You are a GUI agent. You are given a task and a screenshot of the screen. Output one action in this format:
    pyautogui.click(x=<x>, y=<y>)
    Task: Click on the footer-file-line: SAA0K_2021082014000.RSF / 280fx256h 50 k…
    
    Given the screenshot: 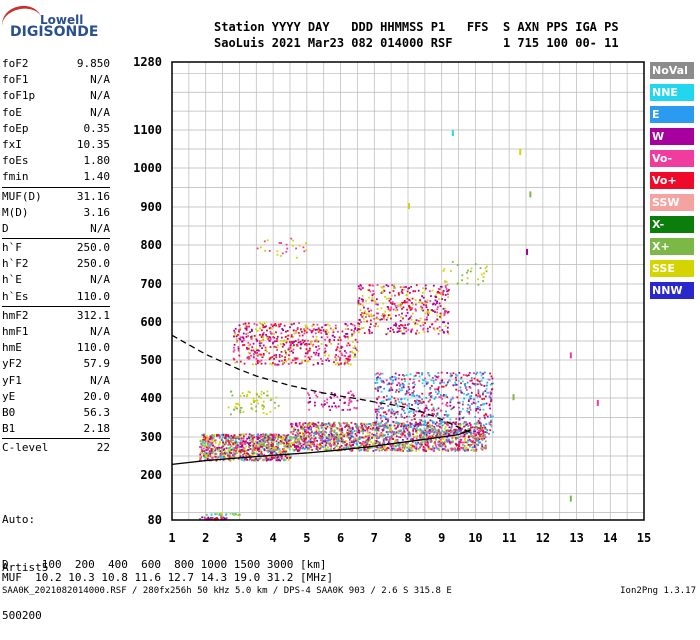 What is the action you would take?
    pyautogui.click(x=227, y=591)
    